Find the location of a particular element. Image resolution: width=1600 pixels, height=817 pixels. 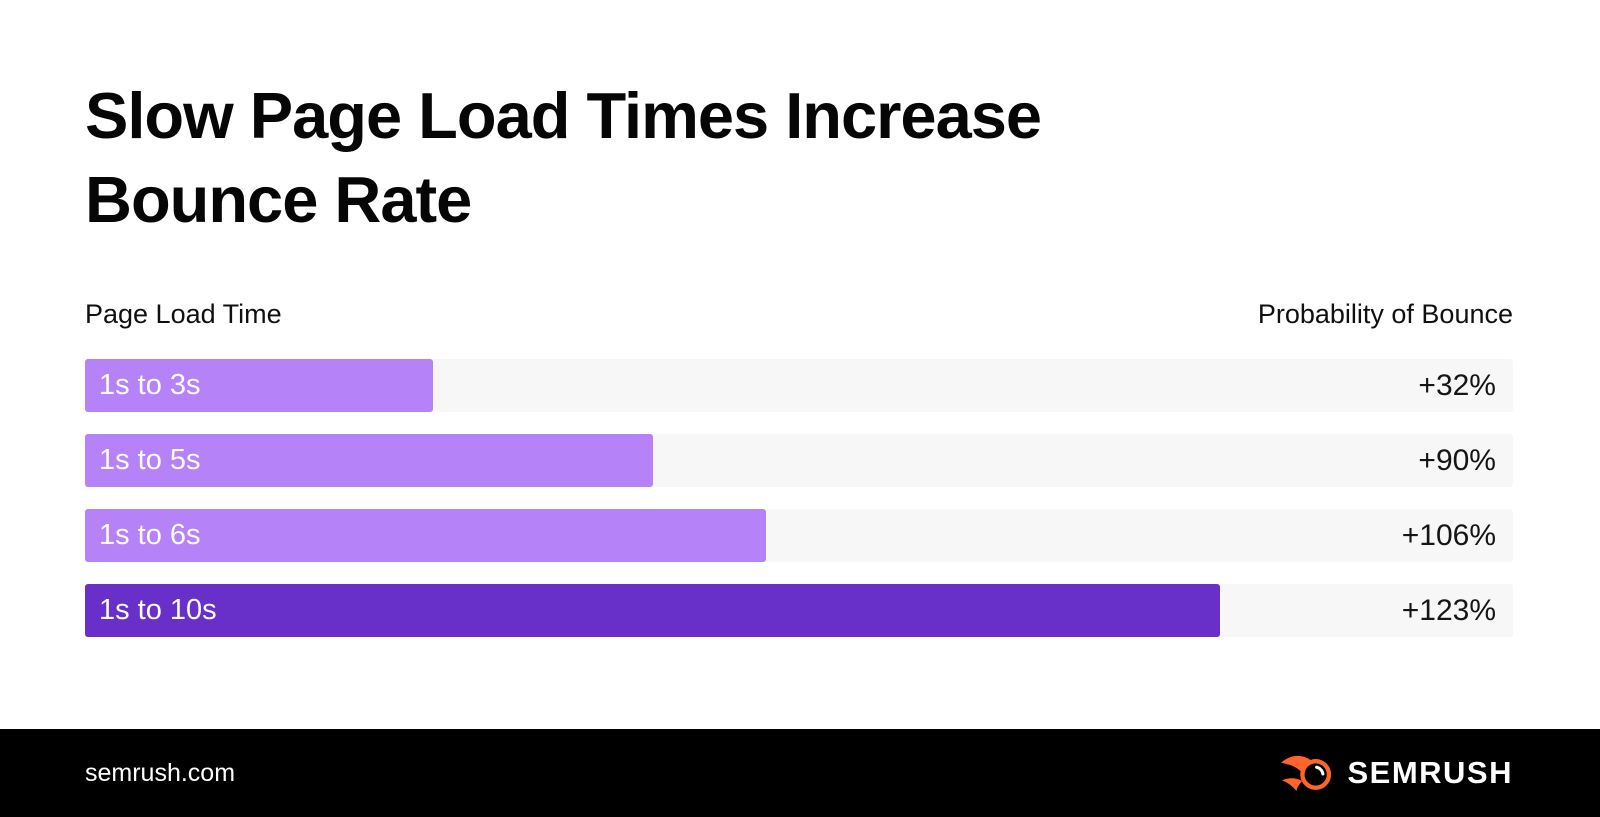

semrush-wordmark: SEMRUSH is located at coordinates (1430, 772).